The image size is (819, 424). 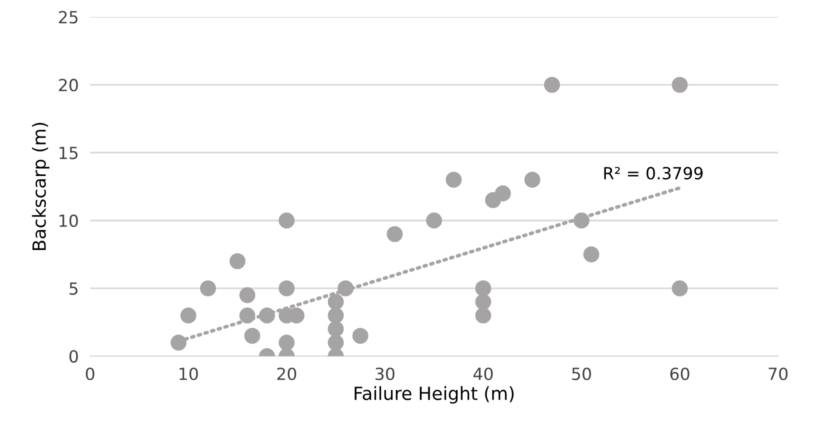 What do you see at coordinates (69, 153) in the screenshot?
I see `y-tick-label: 15` at bounding box center [69, 153].